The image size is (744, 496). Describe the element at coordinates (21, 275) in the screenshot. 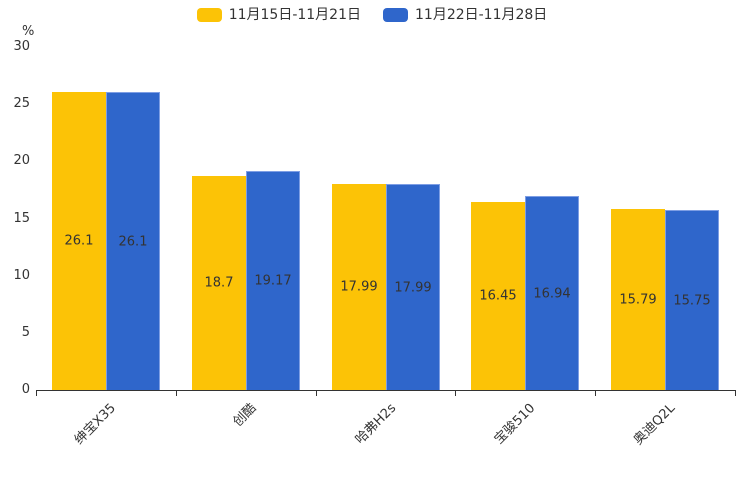

I see `y-tick-label: 10` at that location.